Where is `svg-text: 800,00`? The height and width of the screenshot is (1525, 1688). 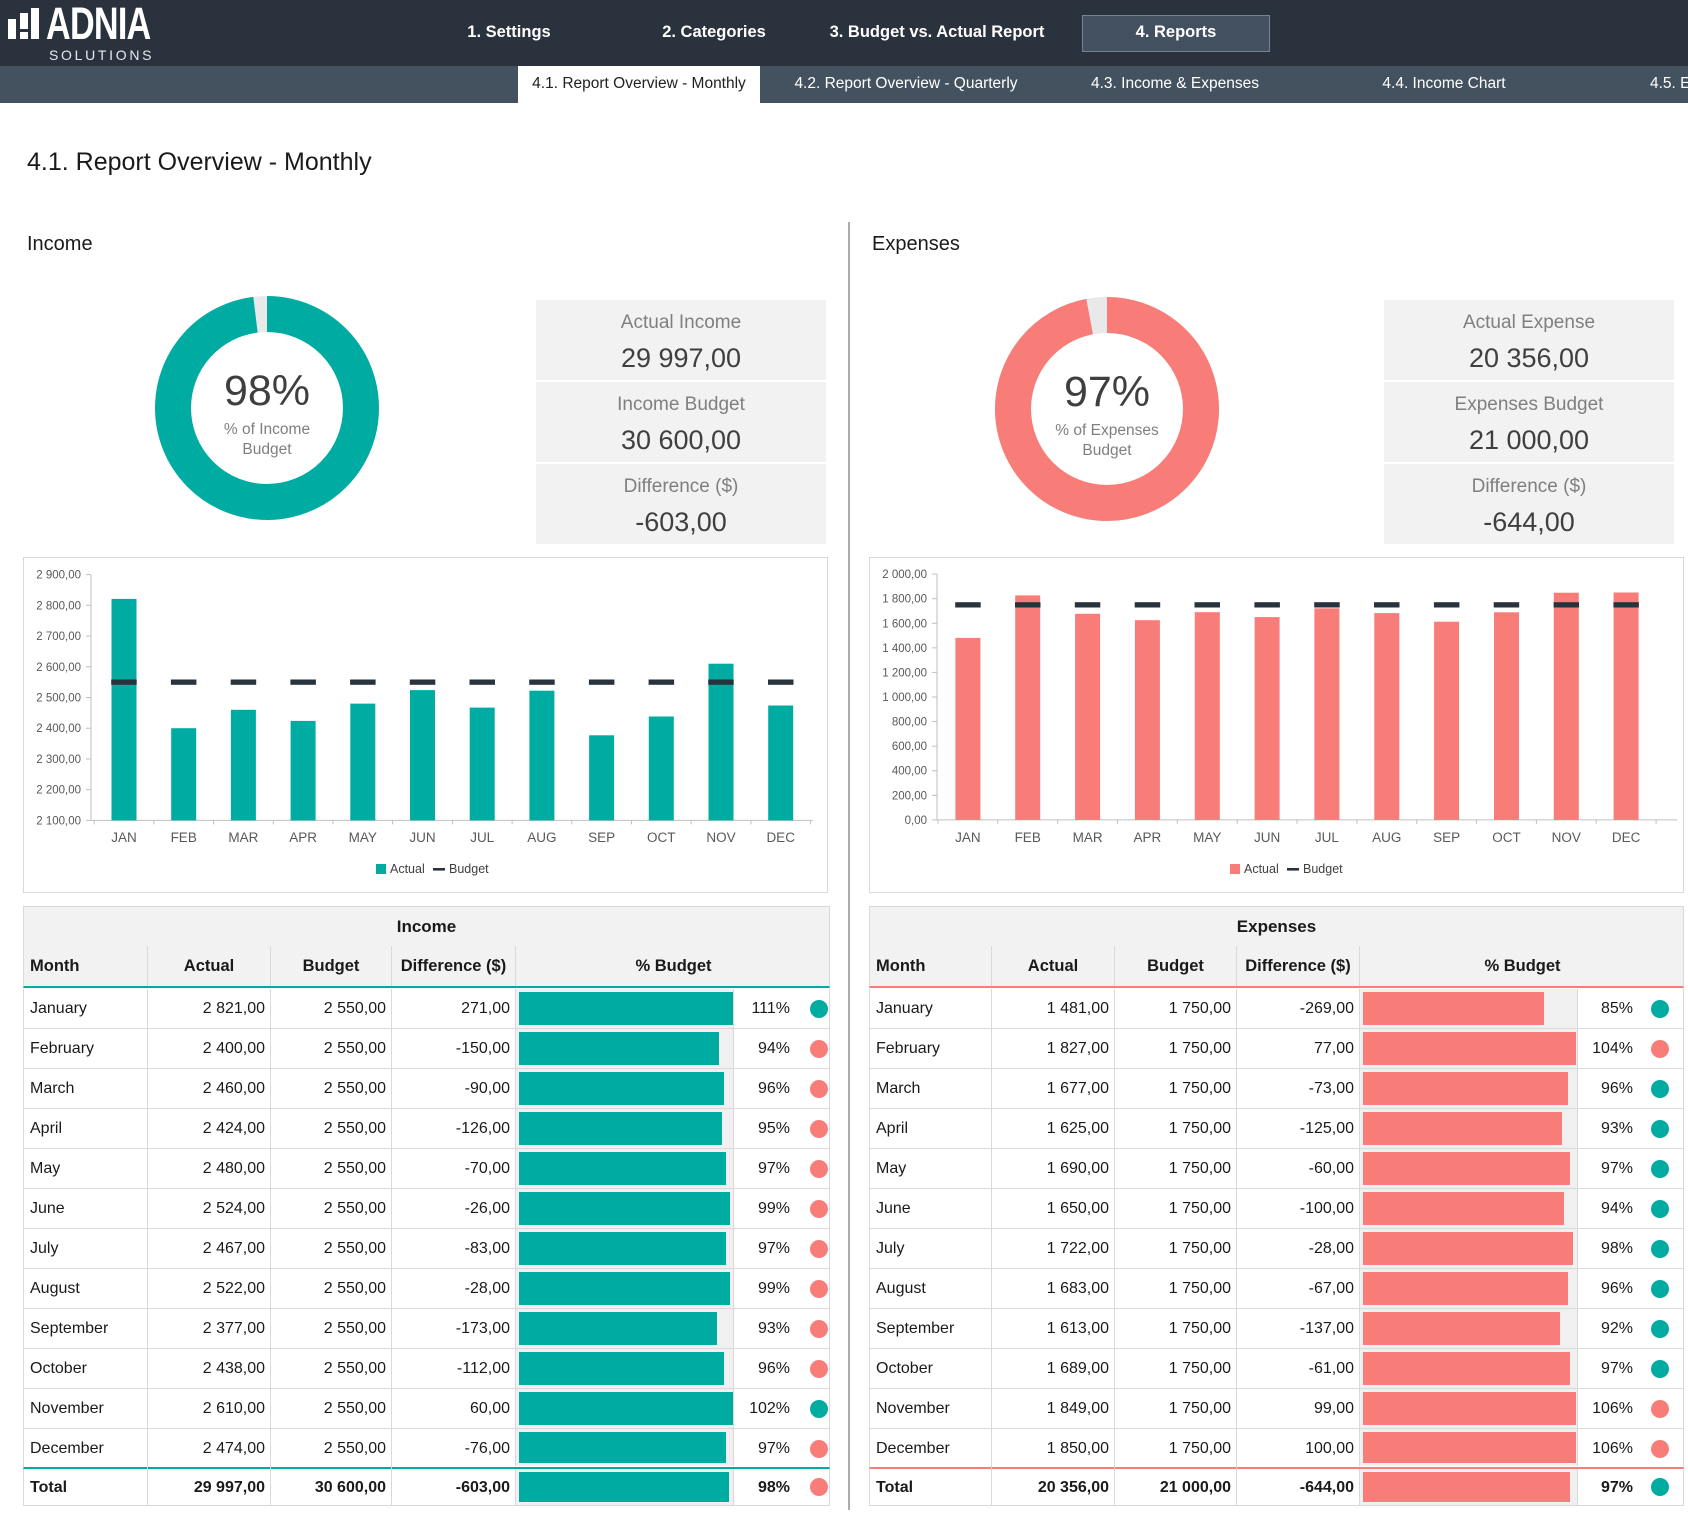 svg-text: 800,00 is located at coordinates (909, 723).